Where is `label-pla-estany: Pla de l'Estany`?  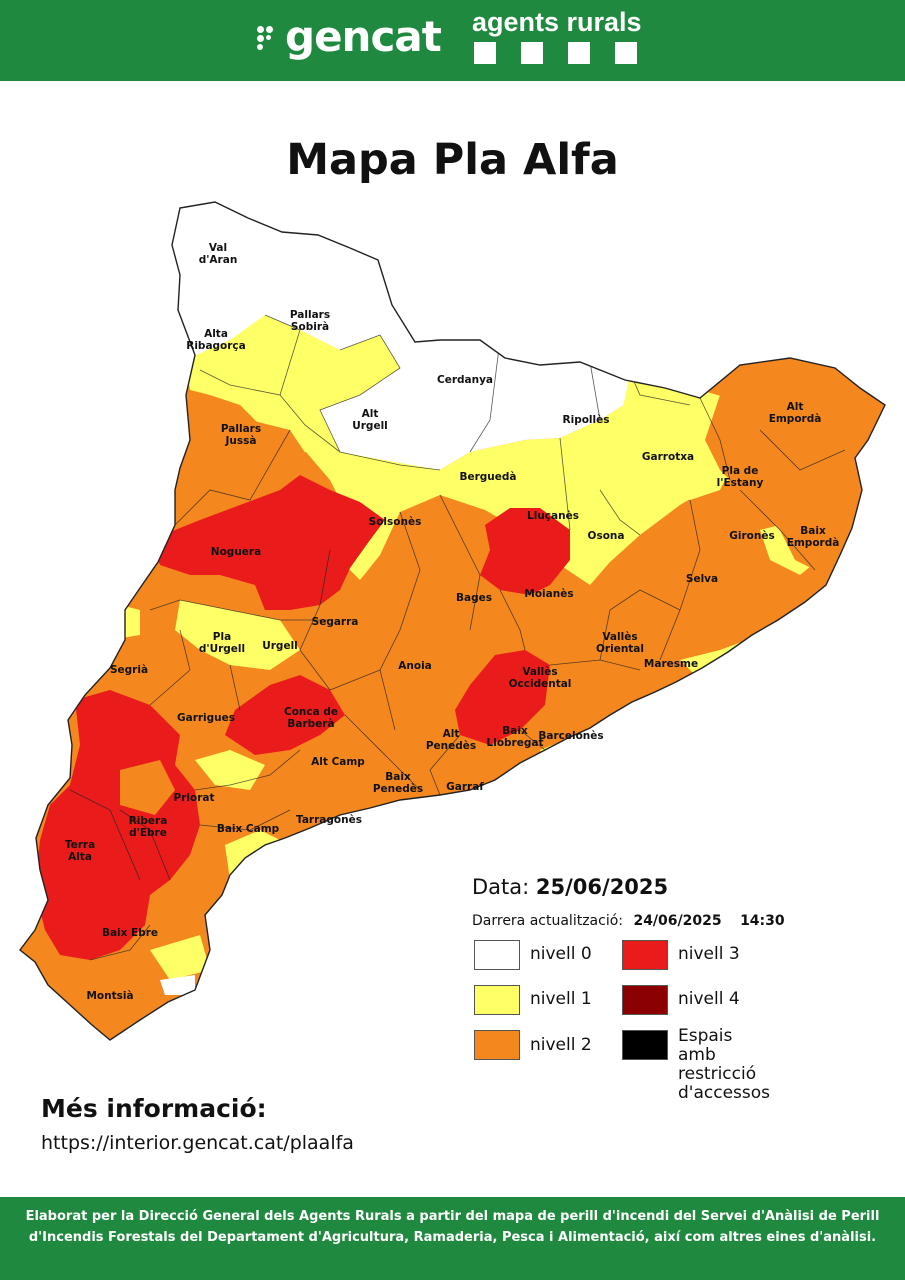
label-pla-estany: Pla de l'Estany is located at coordinates (740, 477).